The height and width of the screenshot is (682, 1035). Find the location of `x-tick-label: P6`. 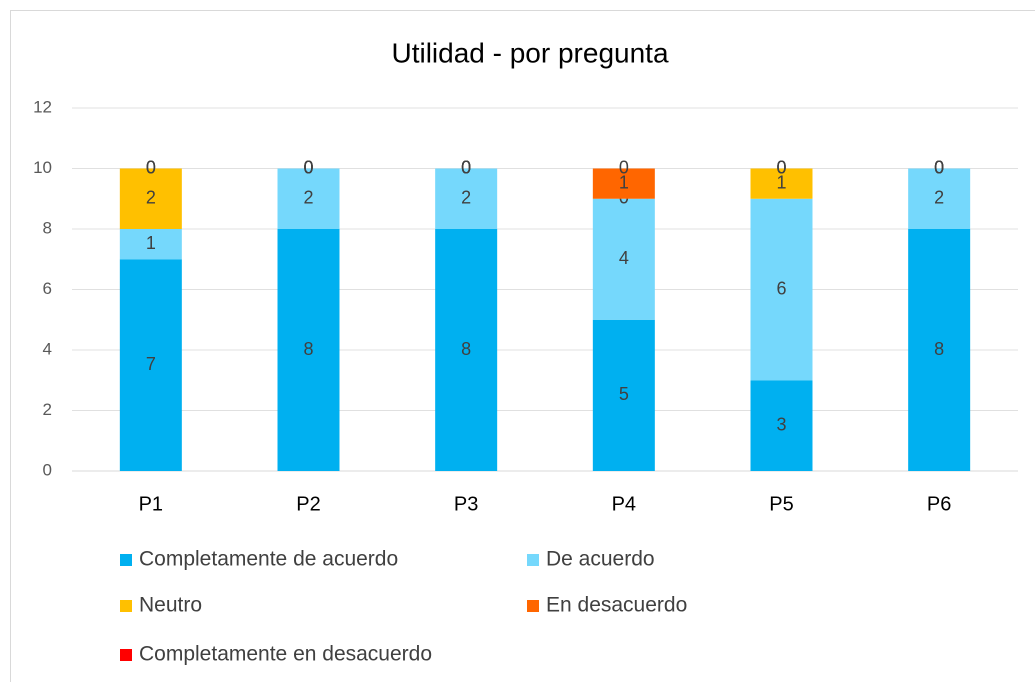

x-tick-label: P6 is located at coordinates (939, 504).